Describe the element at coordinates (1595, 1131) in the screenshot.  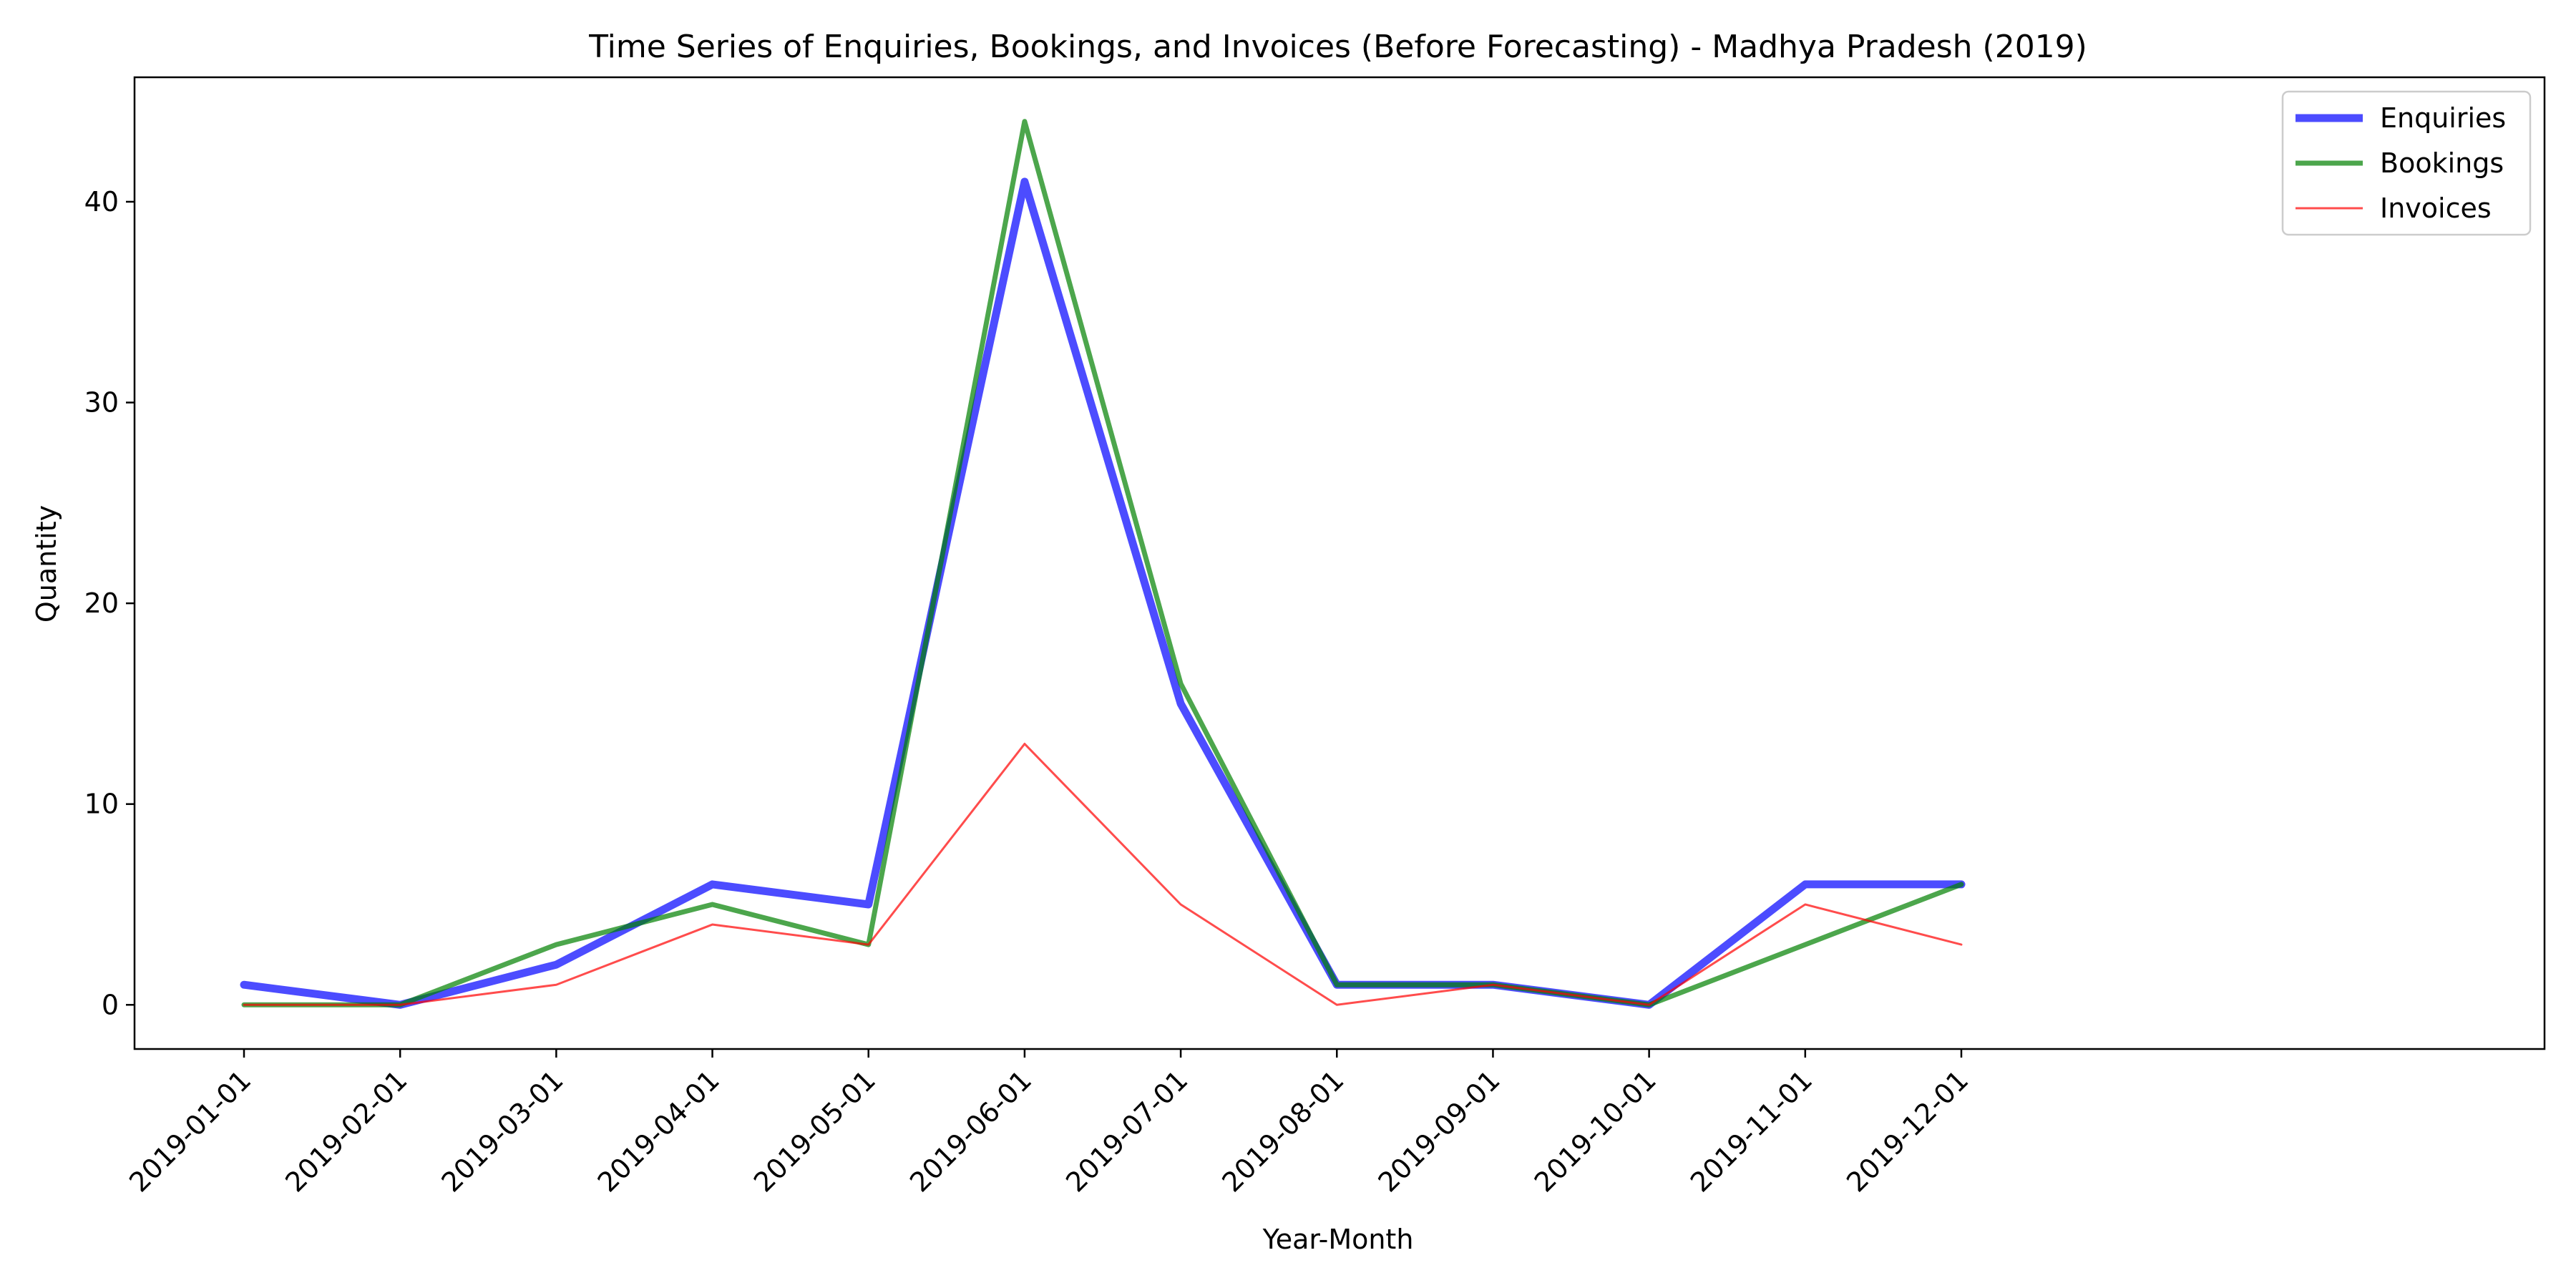
I see `x-tick-label: 2019-10-01` at that location.